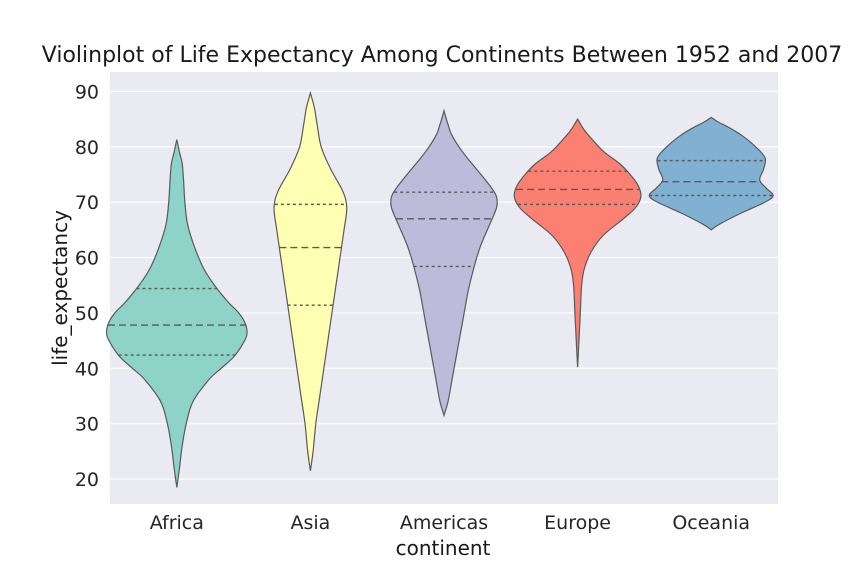 The image size is (864, 576). I want to click on x-tick-label: Europe, so click(577, 523).